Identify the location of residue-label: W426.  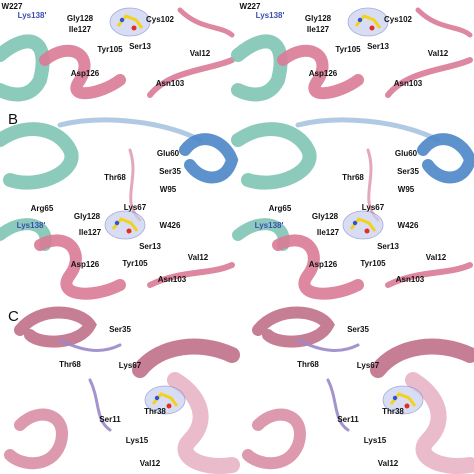
(170, 225).